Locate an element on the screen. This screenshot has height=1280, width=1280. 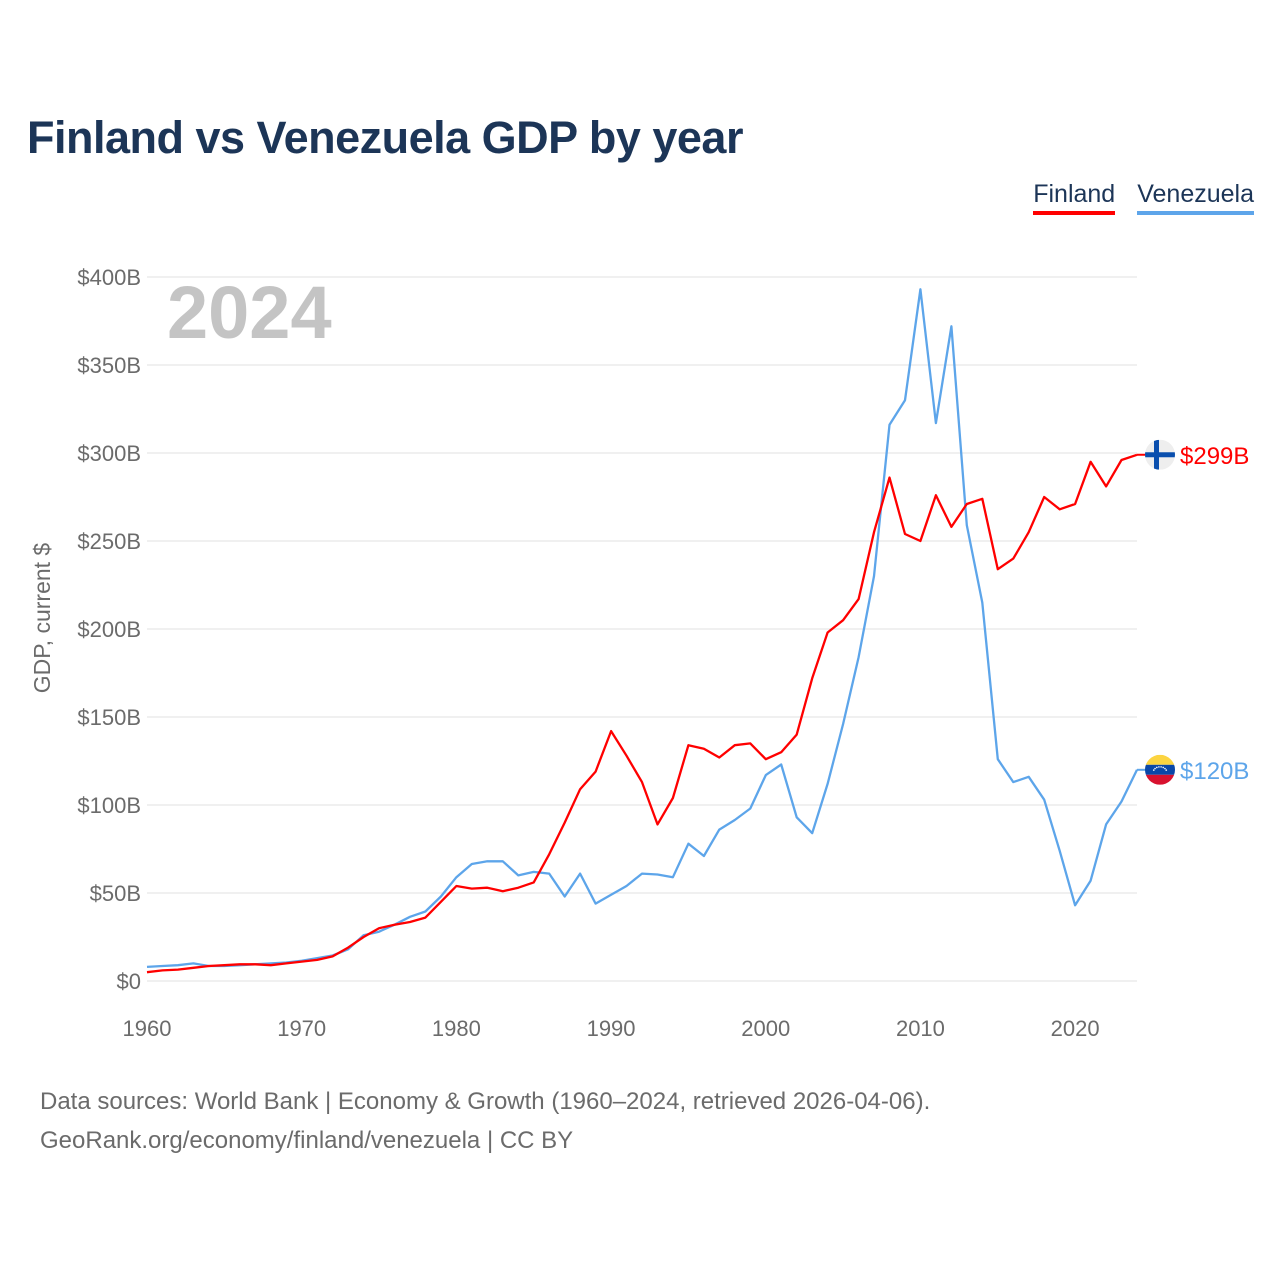
y-axis-label: GDP, current $ is located at coordinates (42, 618).